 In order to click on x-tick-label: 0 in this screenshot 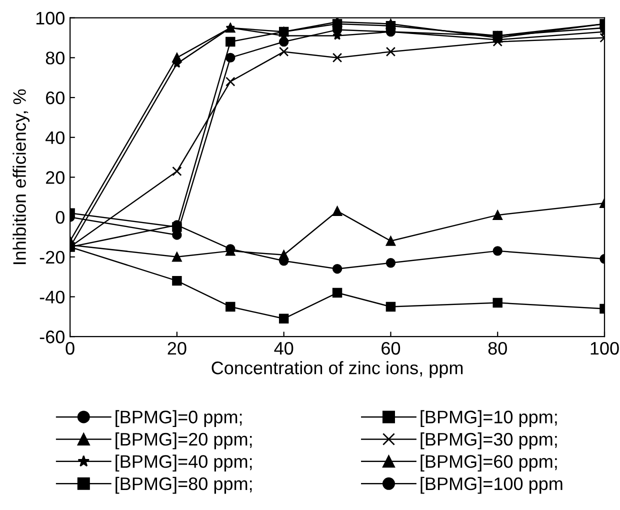, I will do `click(70, 348)`.